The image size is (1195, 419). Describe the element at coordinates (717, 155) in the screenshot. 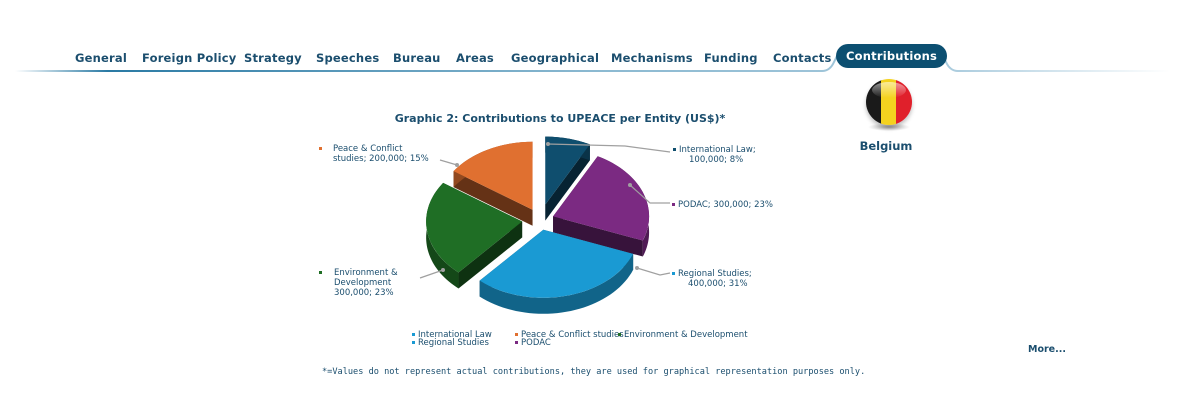

I see `data-label: International Law; 100,000; 8%` at that location.